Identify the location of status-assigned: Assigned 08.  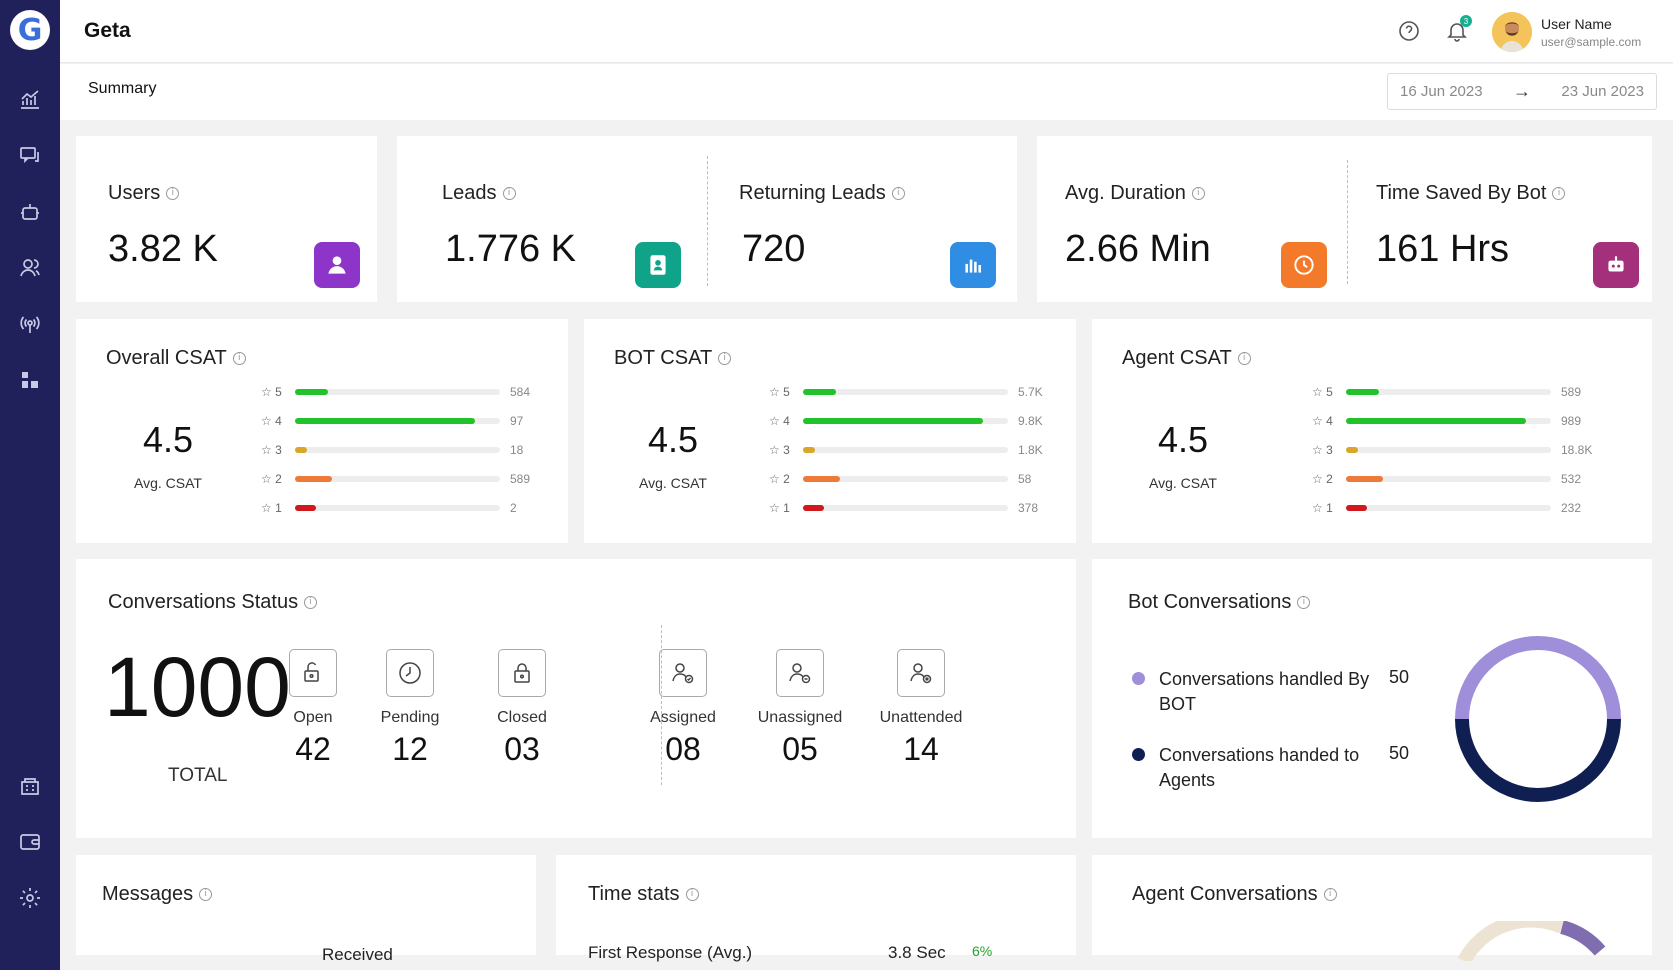
(683, 708).